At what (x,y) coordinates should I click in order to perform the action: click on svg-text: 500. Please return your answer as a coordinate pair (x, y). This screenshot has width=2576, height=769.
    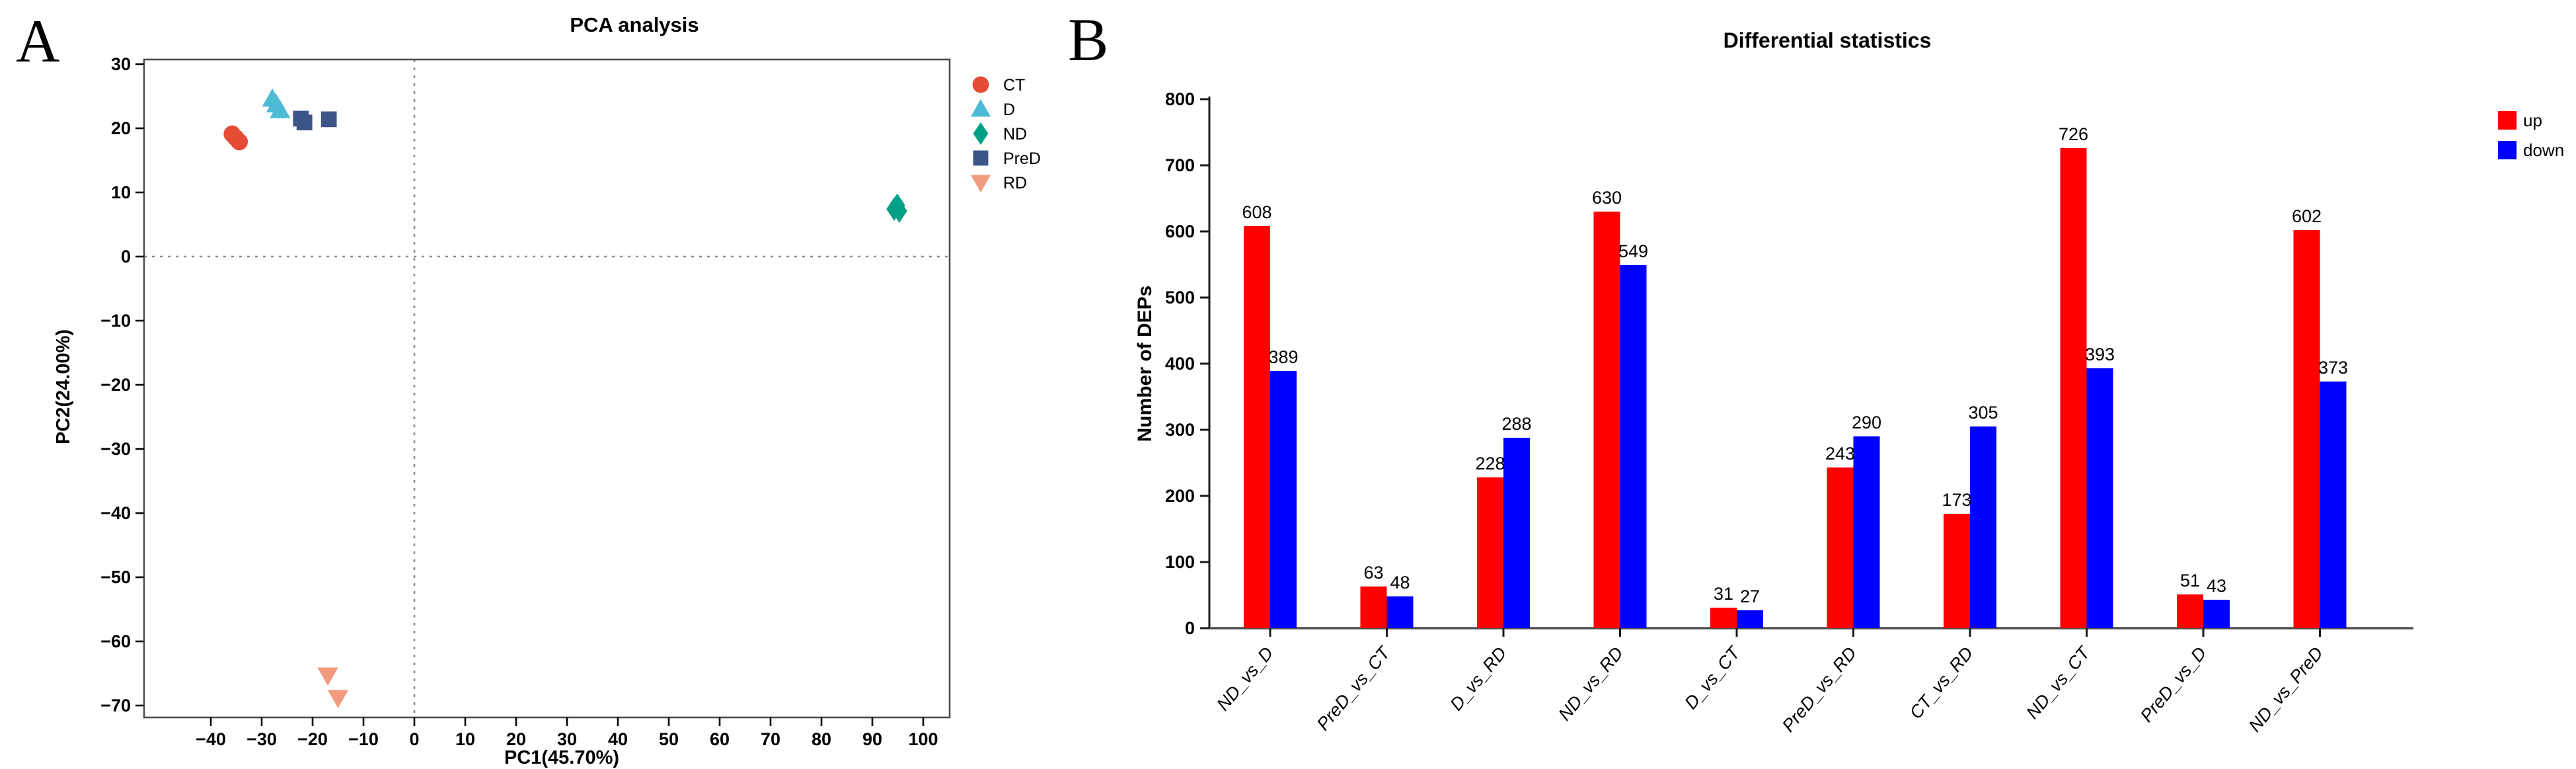
    Looking at the image, I should click on (1180, 297).